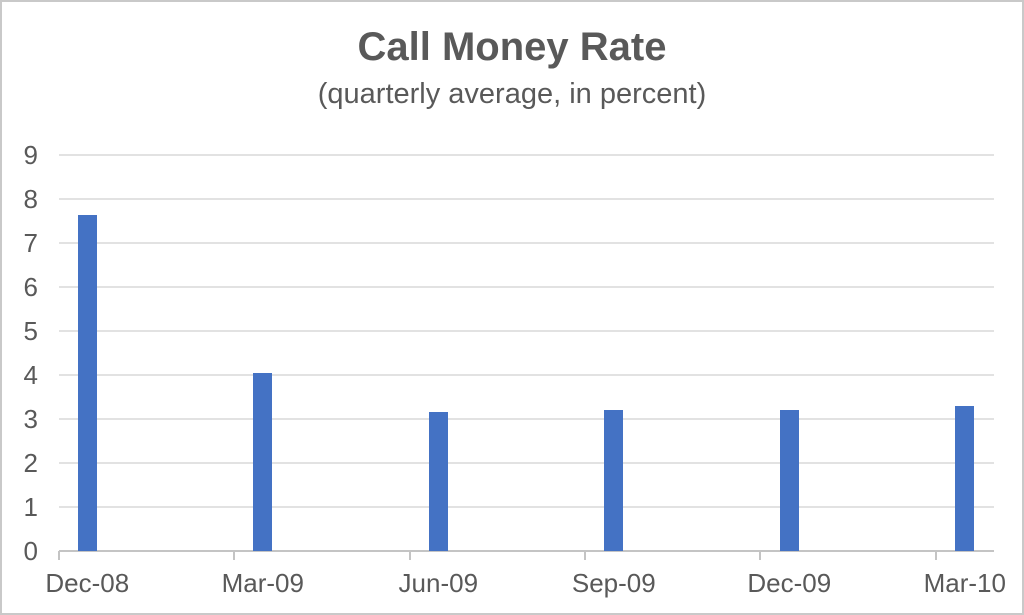 The height and width of the screenshot is (615, 1024). I want to click on y-tick-label: 1, so click(30, 507).